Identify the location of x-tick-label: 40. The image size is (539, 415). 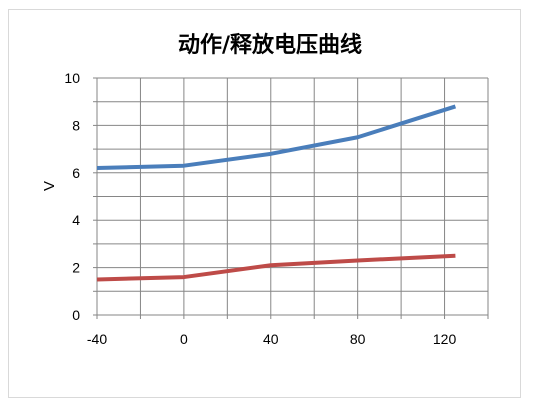
(271, 339).